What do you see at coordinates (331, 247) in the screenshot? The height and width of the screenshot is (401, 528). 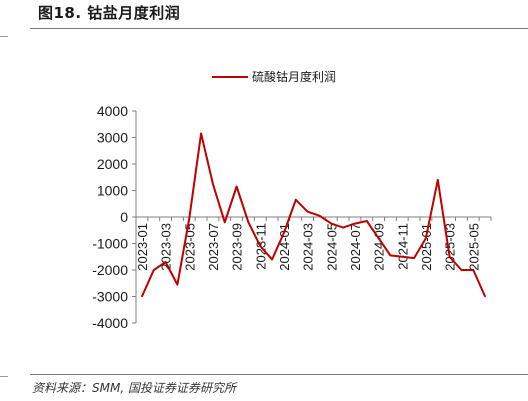 I see `x-tick-label: 2024-05` at bounding box center [331, 247].